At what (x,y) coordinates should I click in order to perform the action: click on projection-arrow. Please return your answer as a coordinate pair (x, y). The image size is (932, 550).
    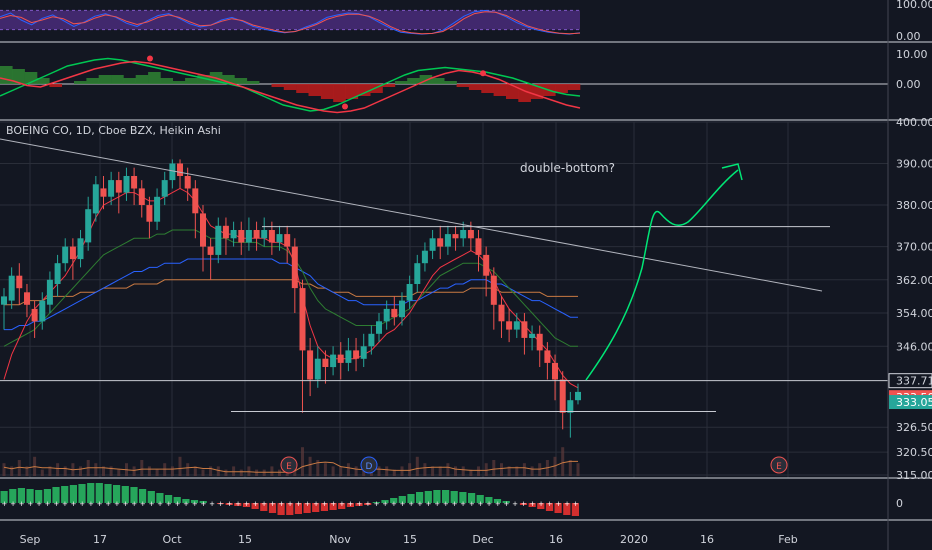
    Looking at the image, I should click on (662, 275).